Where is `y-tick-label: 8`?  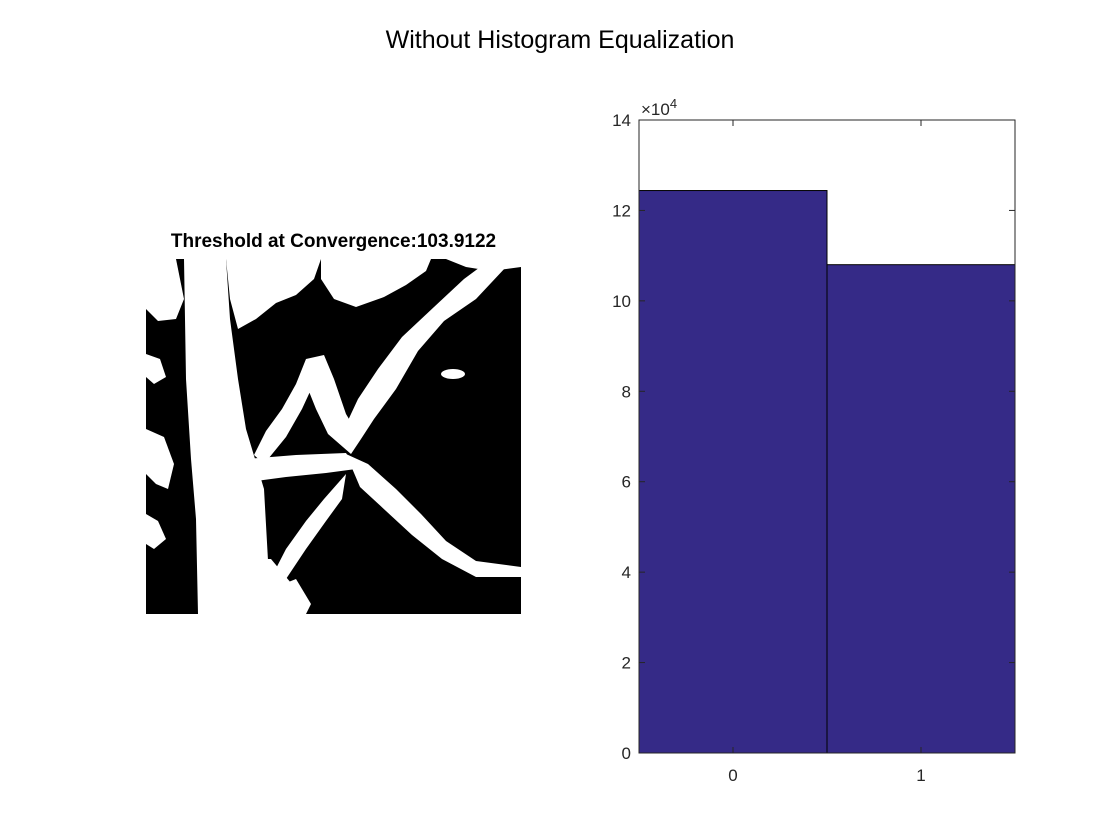
y-tick-label: 8 is located at coordinates (626, 391).